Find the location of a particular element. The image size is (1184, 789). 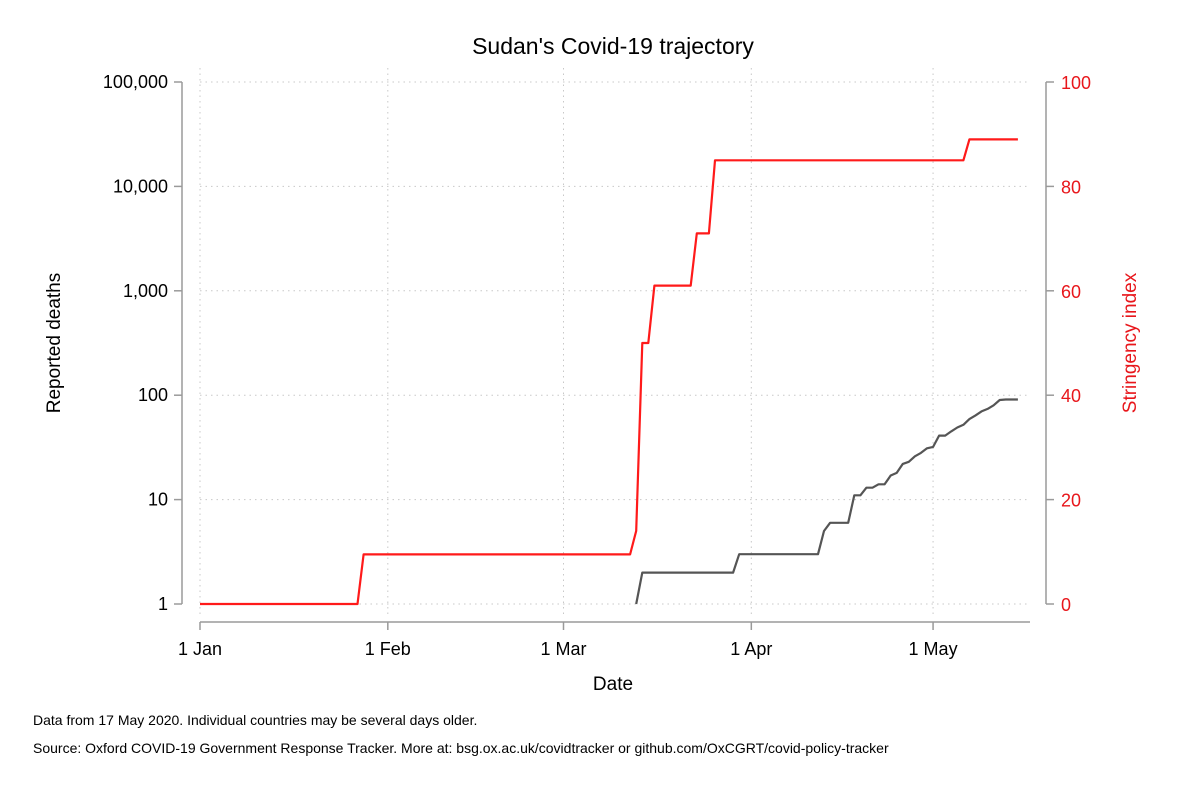

x-tick-label: 1 May is located at coordinates (933, 649).